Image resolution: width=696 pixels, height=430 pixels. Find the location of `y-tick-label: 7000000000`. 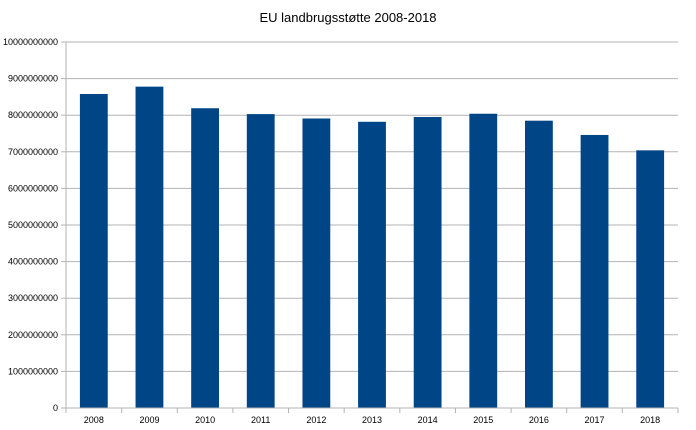

y-tick-label: 7000000000 is located at coordinates (33, 152).